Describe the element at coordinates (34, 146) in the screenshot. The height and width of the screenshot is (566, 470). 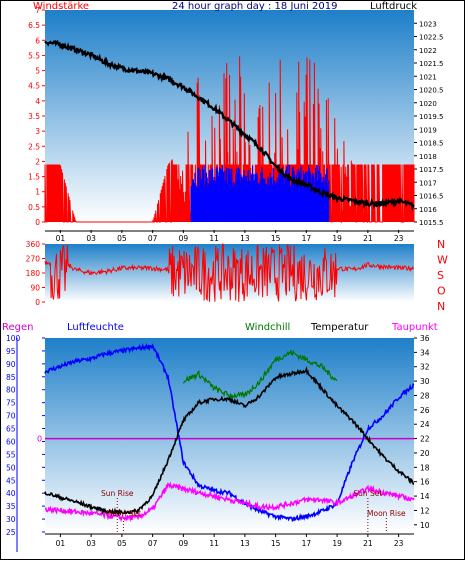
I see `wind-tick-label: 2.5` at that location.